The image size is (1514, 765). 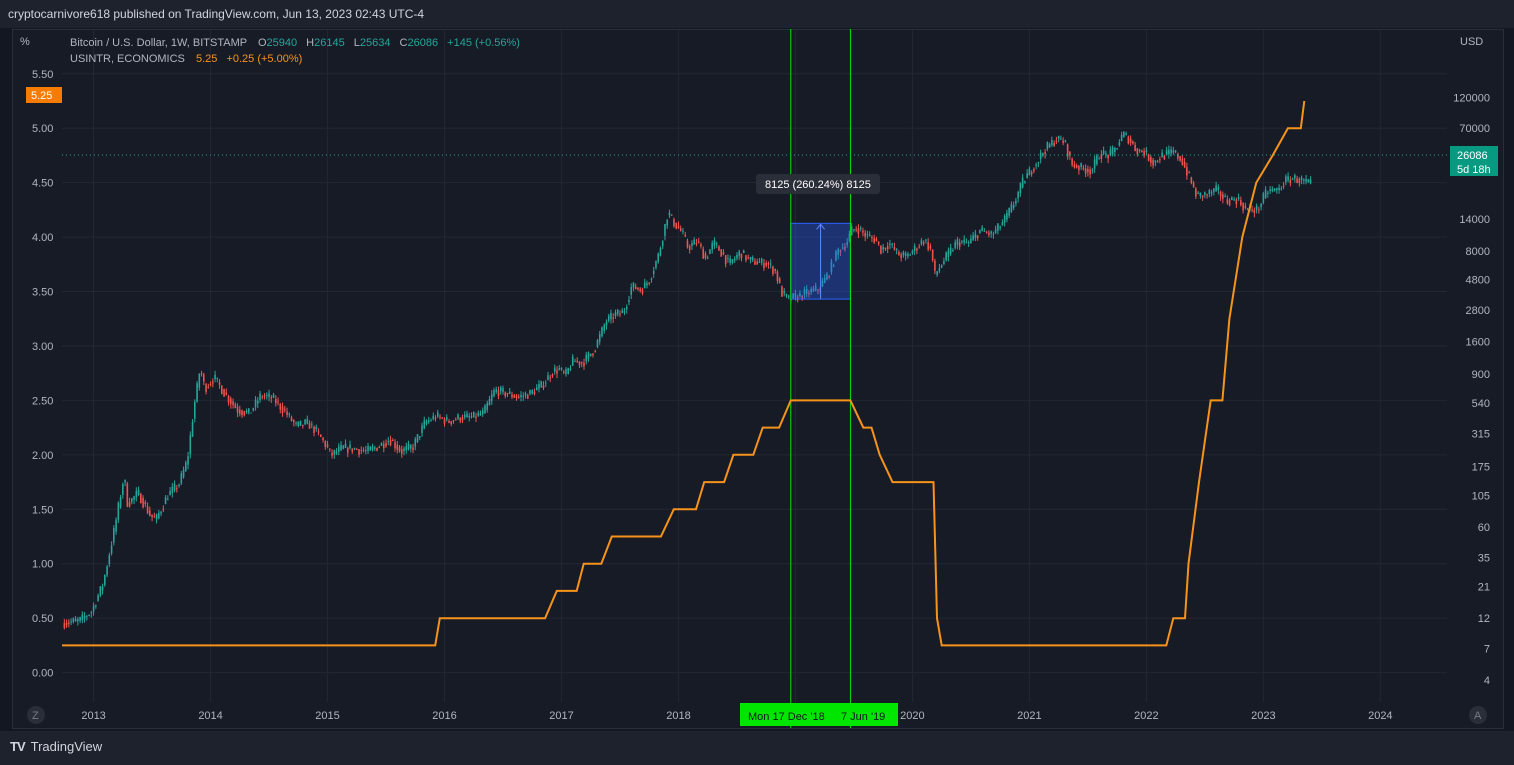 I want to click on y-left-tick-label: 5.50, so click(x=42, y=75).